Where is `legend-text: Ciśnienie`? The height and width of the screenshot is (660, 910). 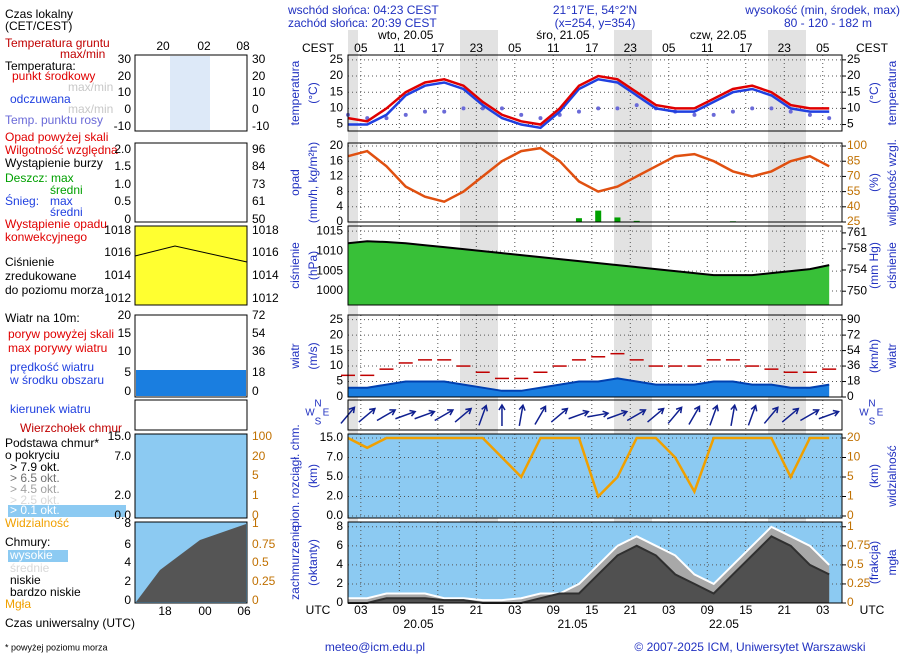
legend-text: Ciśnienie is located at coordinates (30, 262).